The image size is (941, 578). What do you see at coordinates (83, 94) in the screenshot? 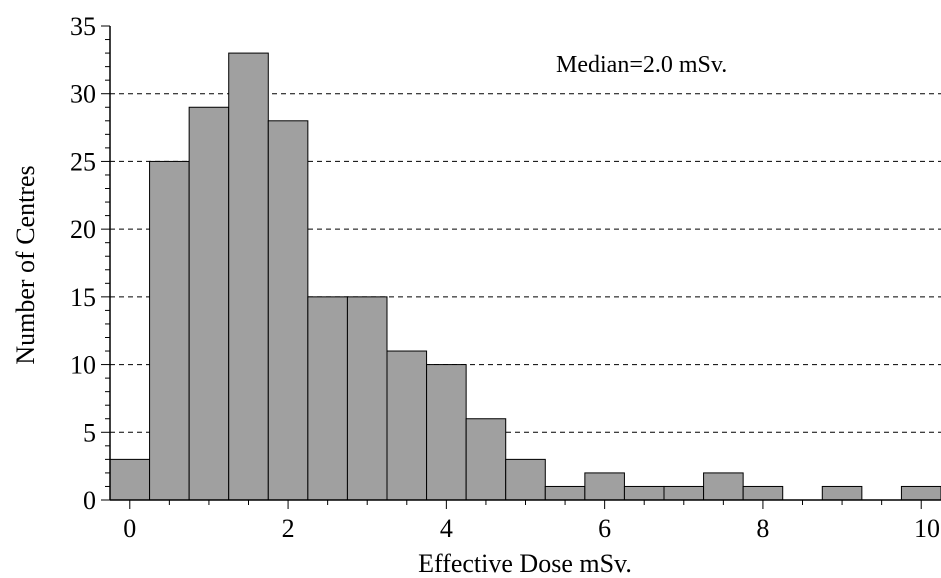
I see `y-tick-label-6: 30` at bounding box center [83, 94].